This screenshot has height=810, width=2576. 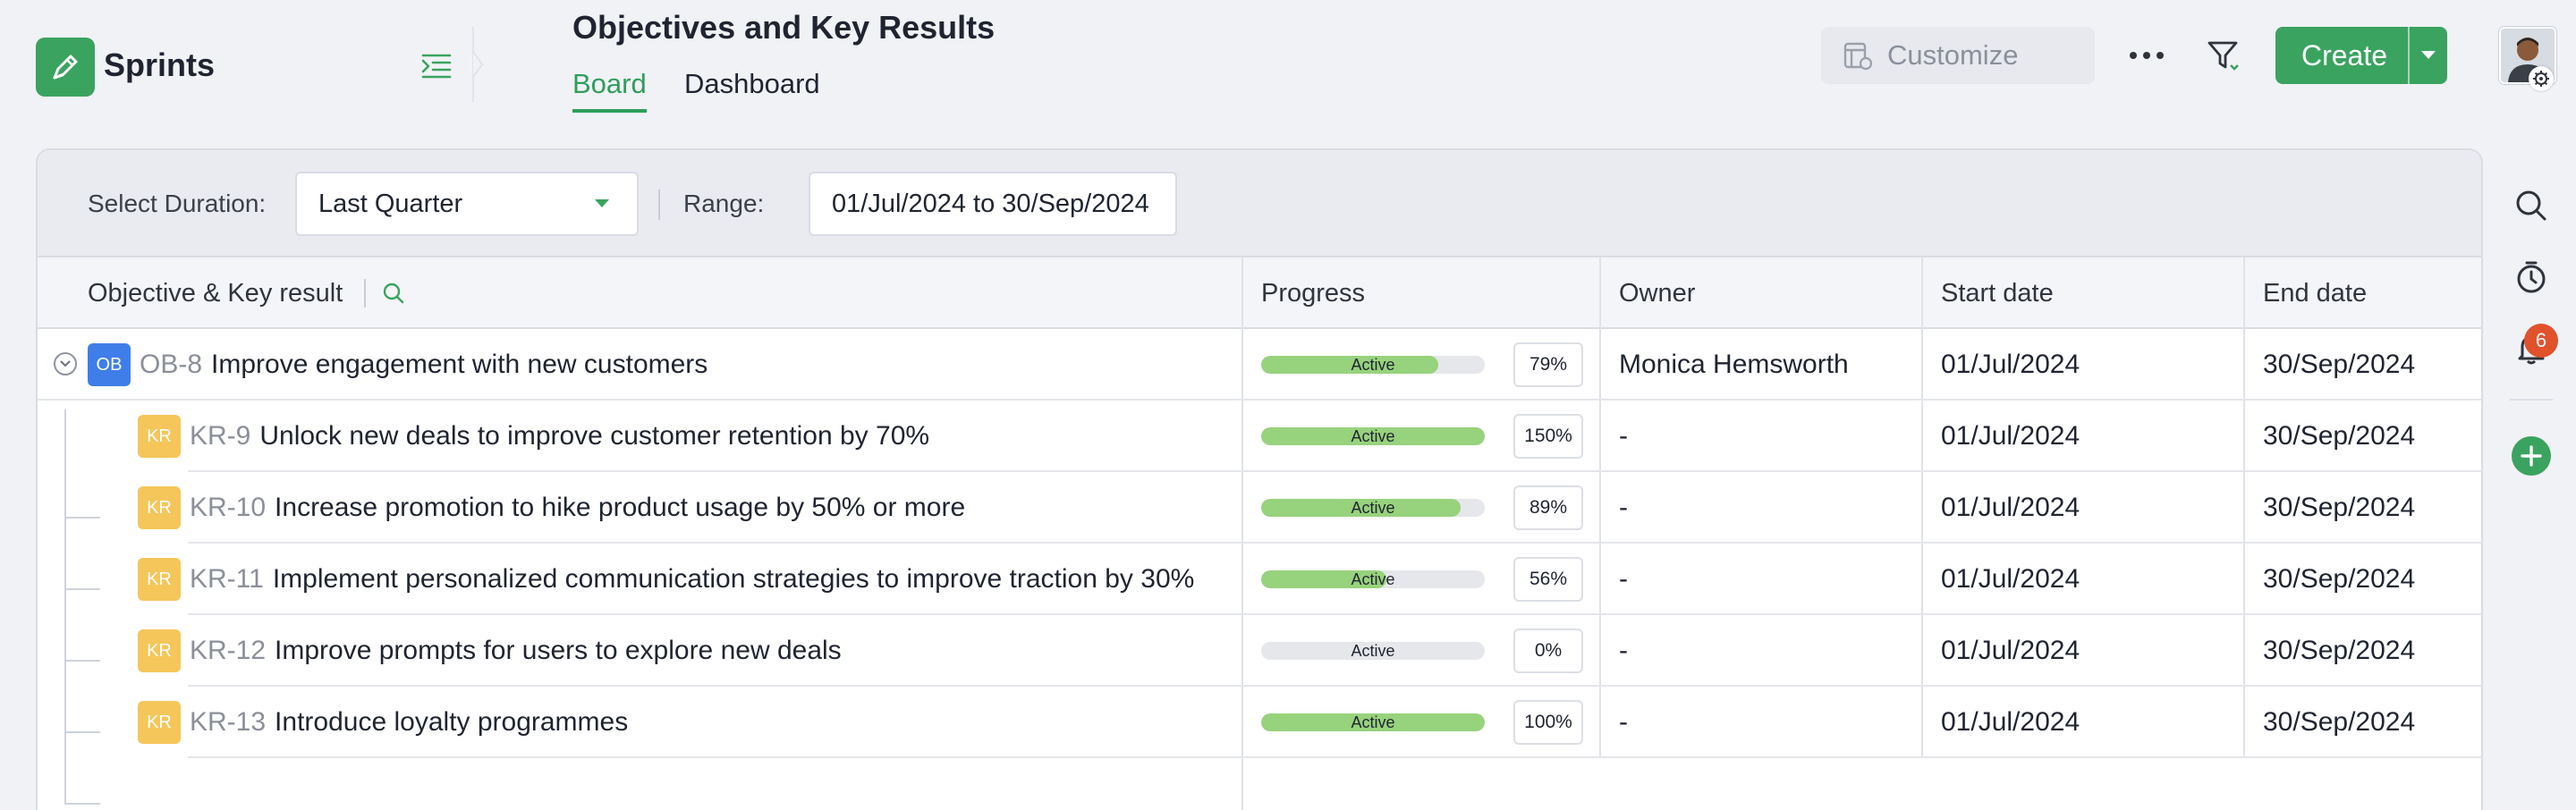 What do you see at coordinates (160, 64) in the screenshot?
I see `app-name: Sprints` at bounding box center [160, 64].